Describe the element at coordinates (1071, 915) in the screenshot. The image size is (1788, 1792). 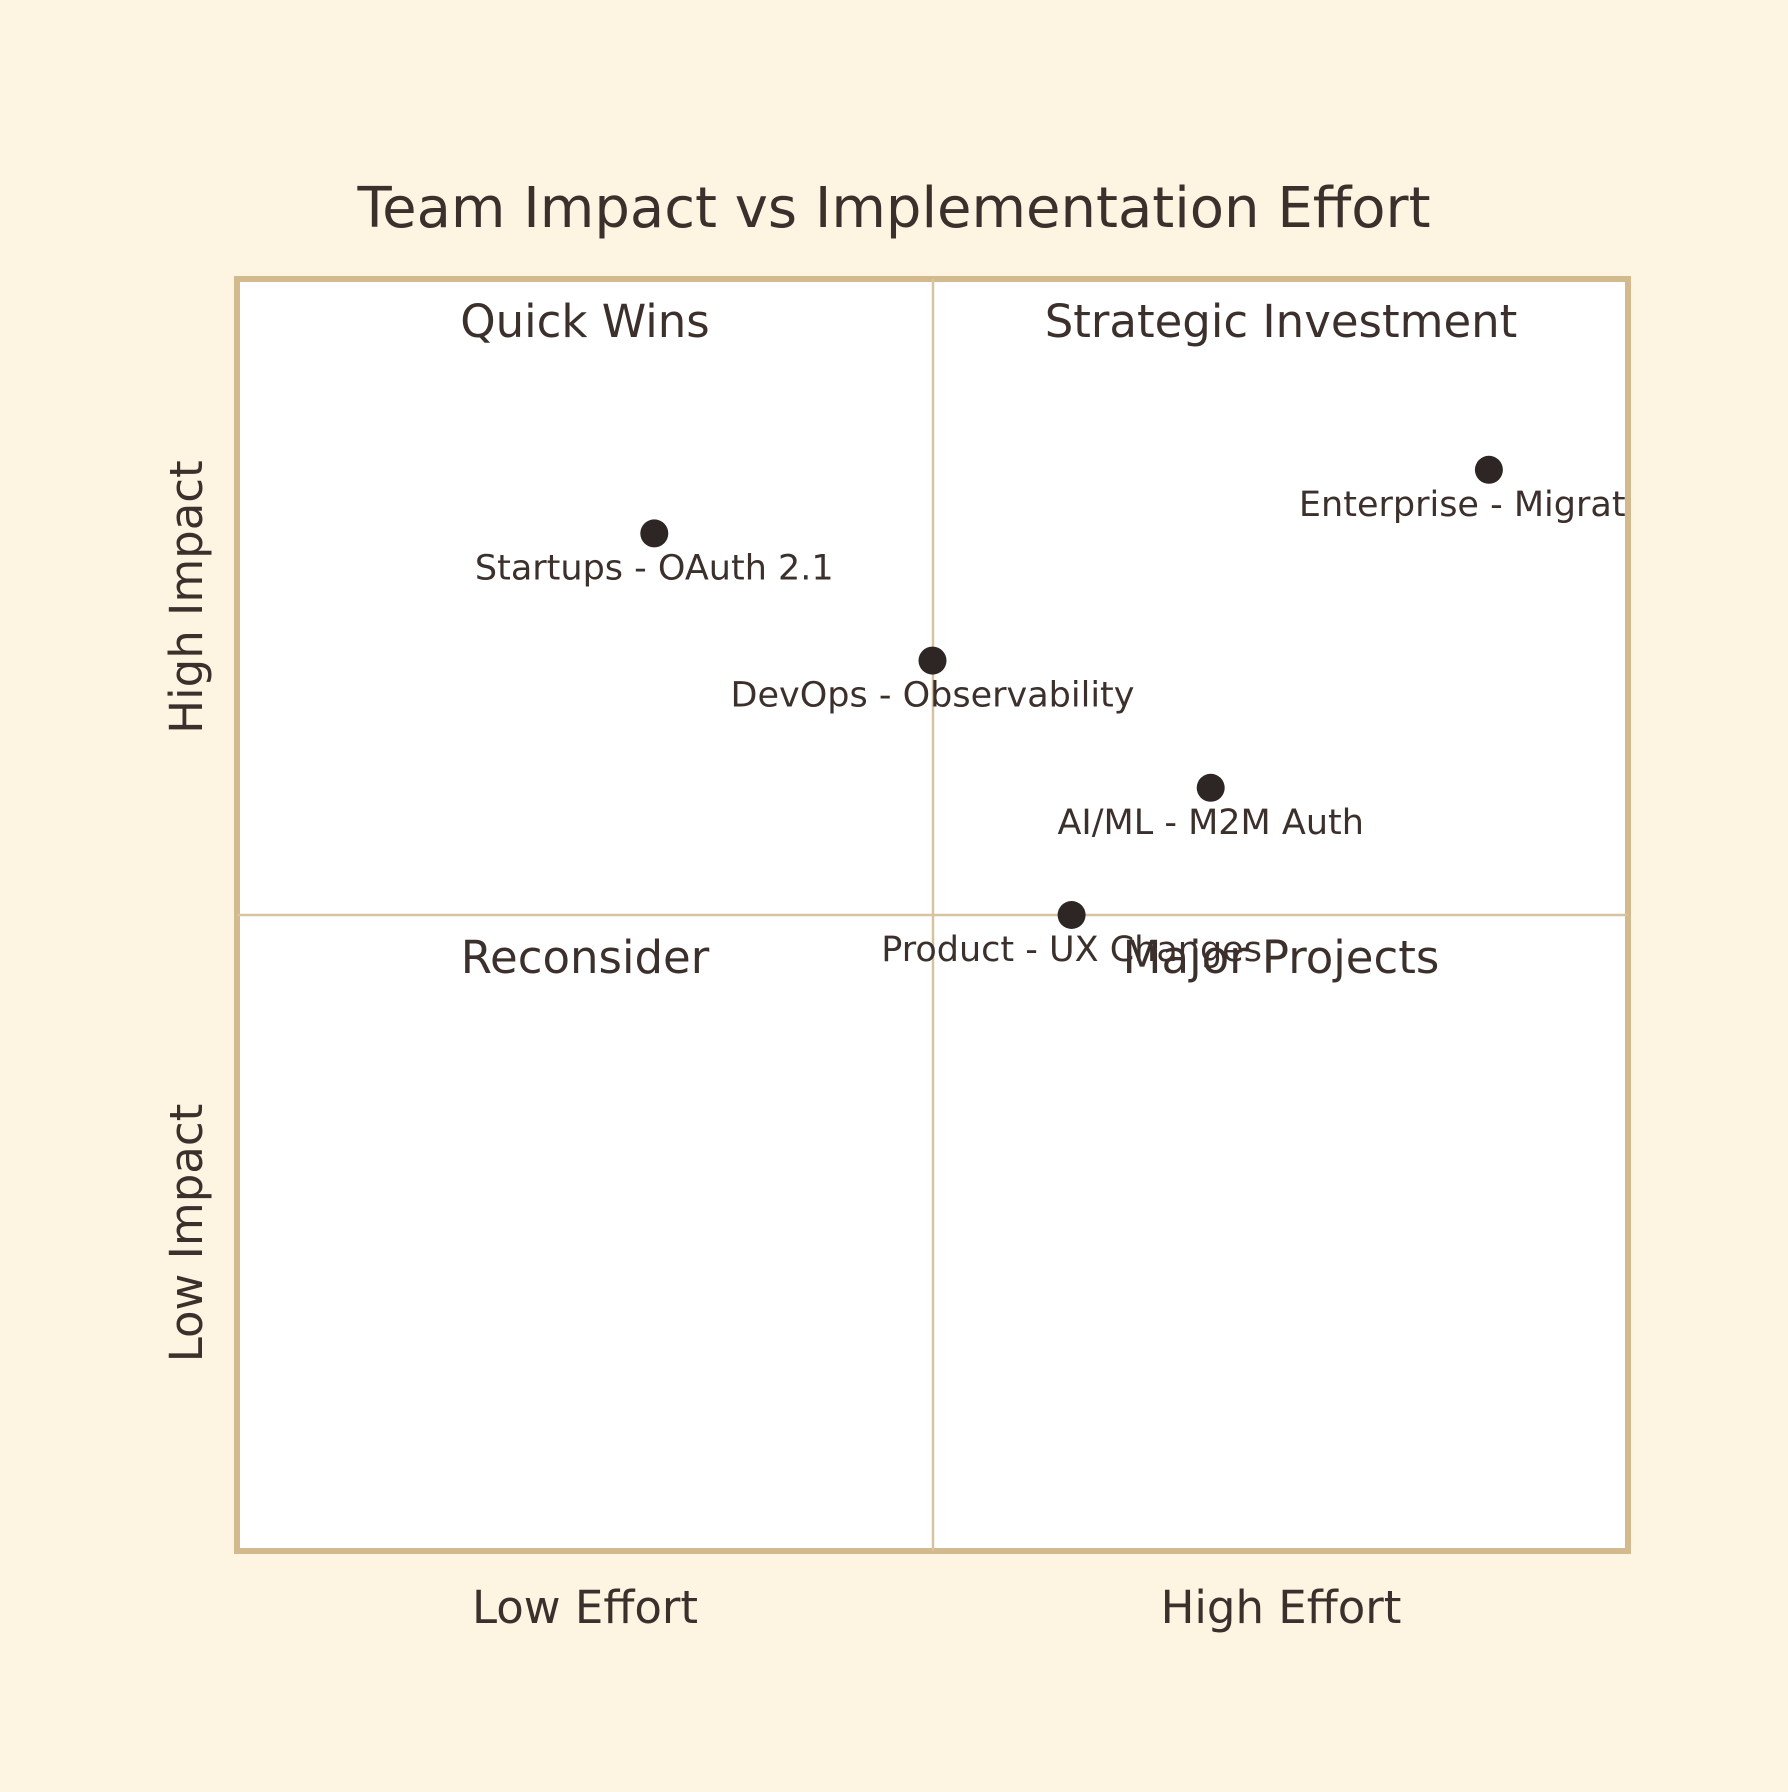
I see `data-point-product-ux-changes` at that location.